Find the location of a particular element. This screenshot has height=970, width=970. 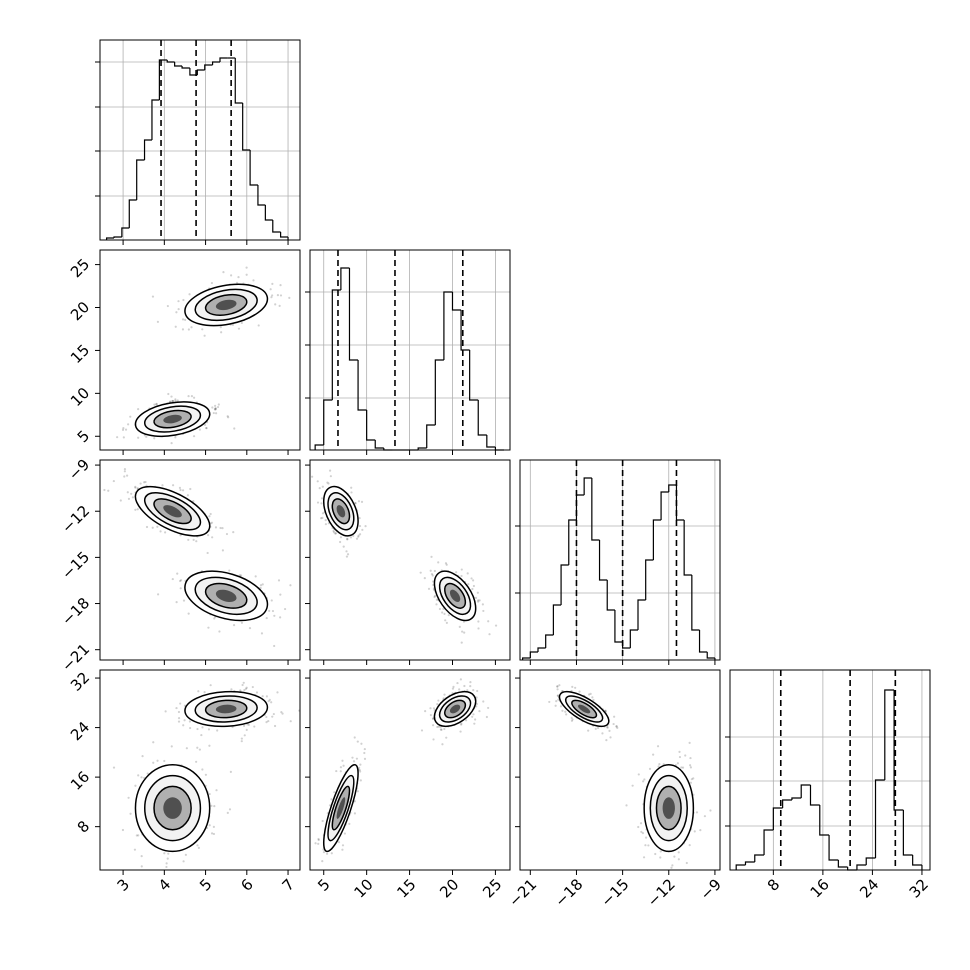

x-tick-label: 3 is located at coordinates (123, 884).